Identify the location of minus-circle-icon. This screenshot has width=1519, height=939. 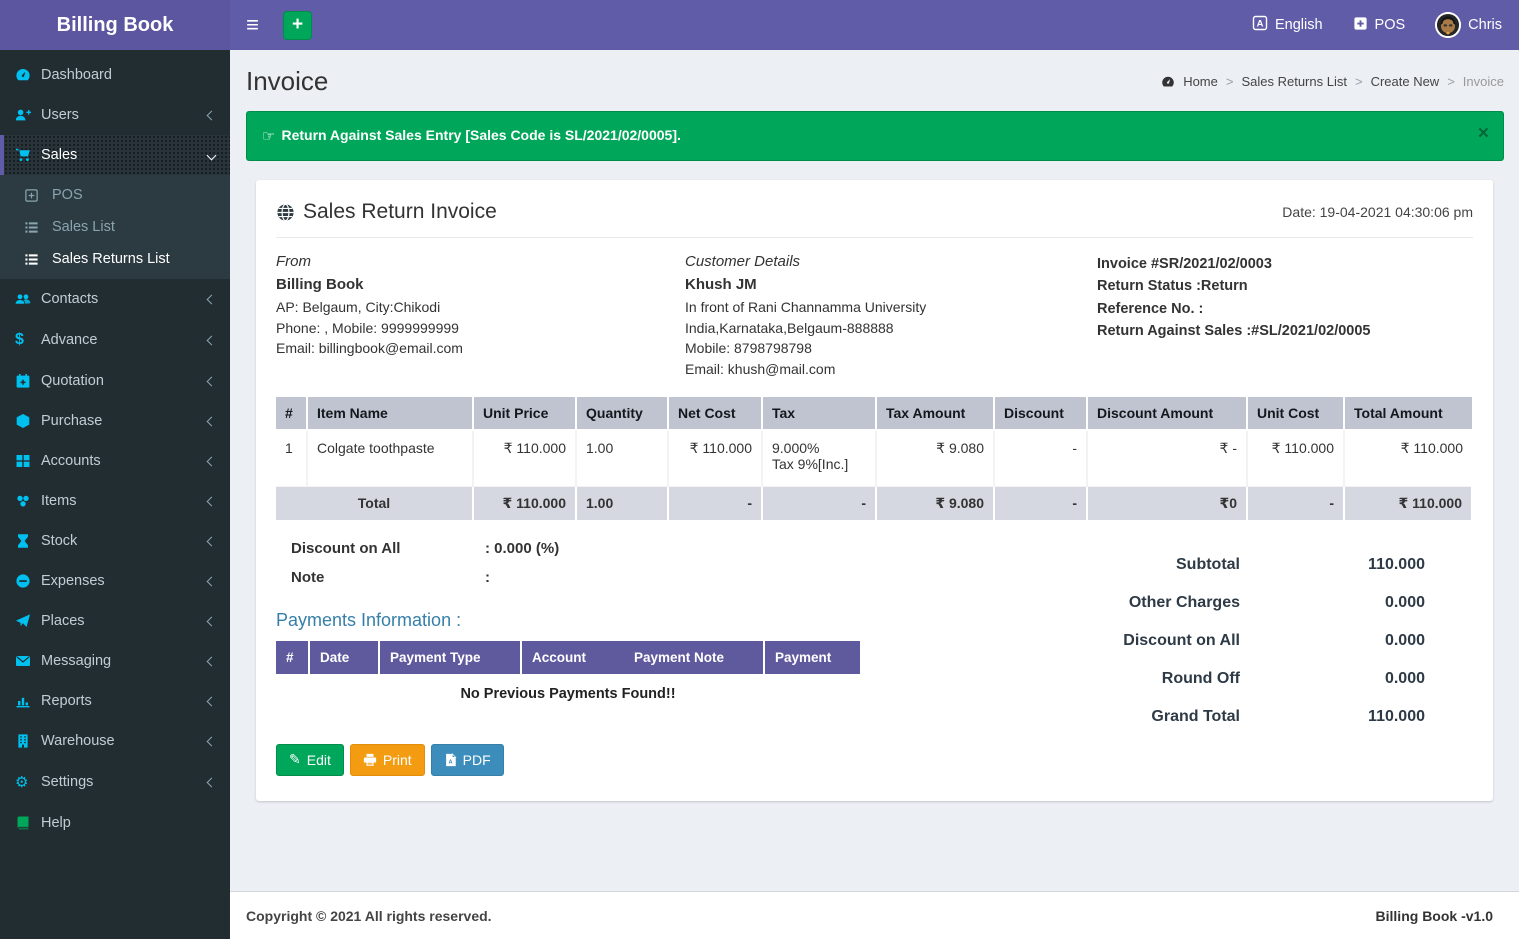
(28, 581).